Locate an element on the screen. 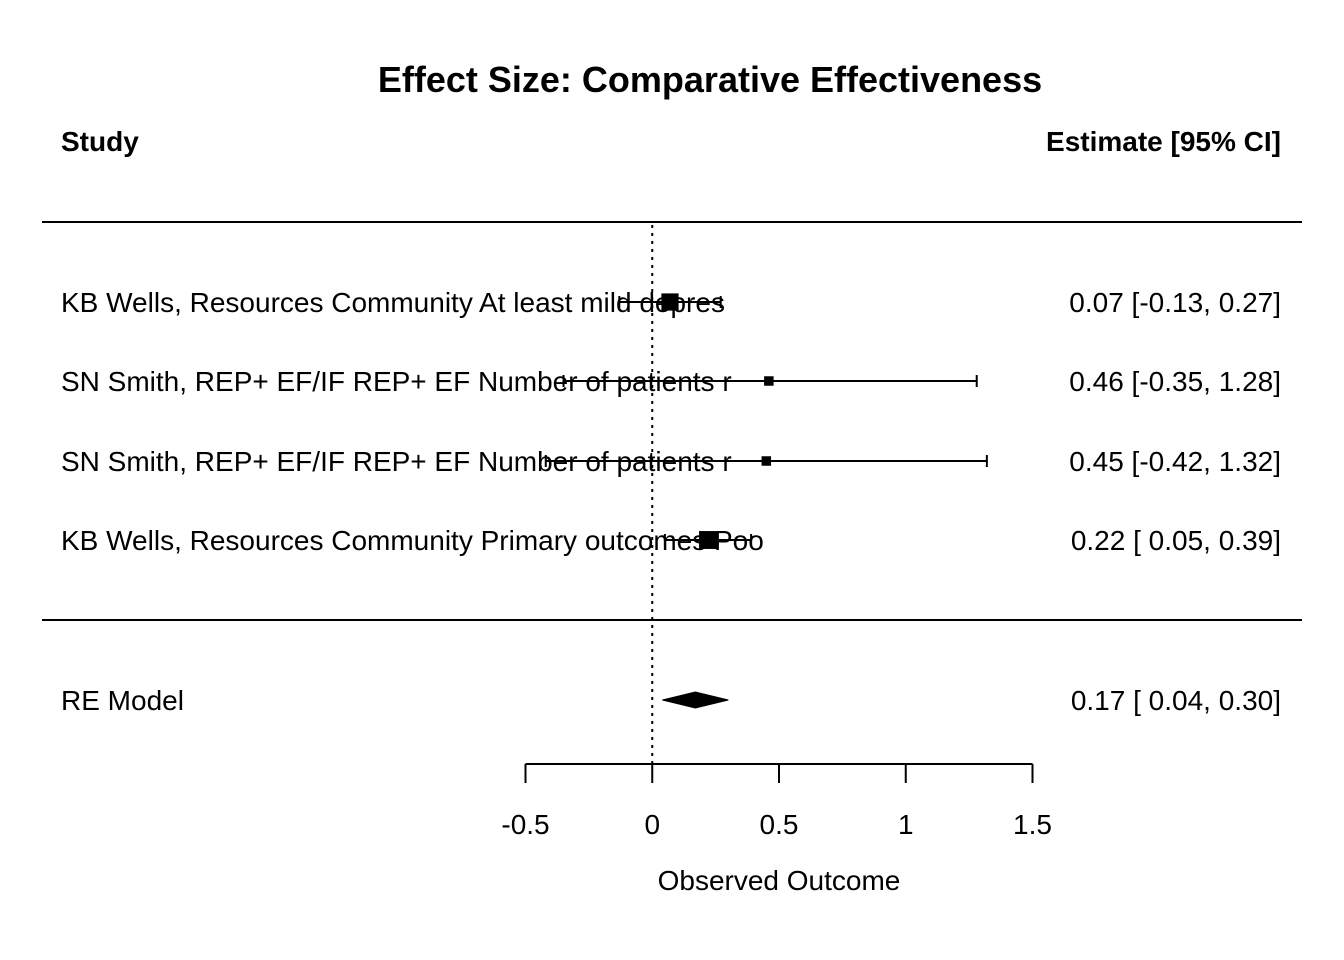 The height and width of the screenshot is (960, 1344). chart-title: Effect Size: Comparative Effectiveness is located at coordinates (710, 79).